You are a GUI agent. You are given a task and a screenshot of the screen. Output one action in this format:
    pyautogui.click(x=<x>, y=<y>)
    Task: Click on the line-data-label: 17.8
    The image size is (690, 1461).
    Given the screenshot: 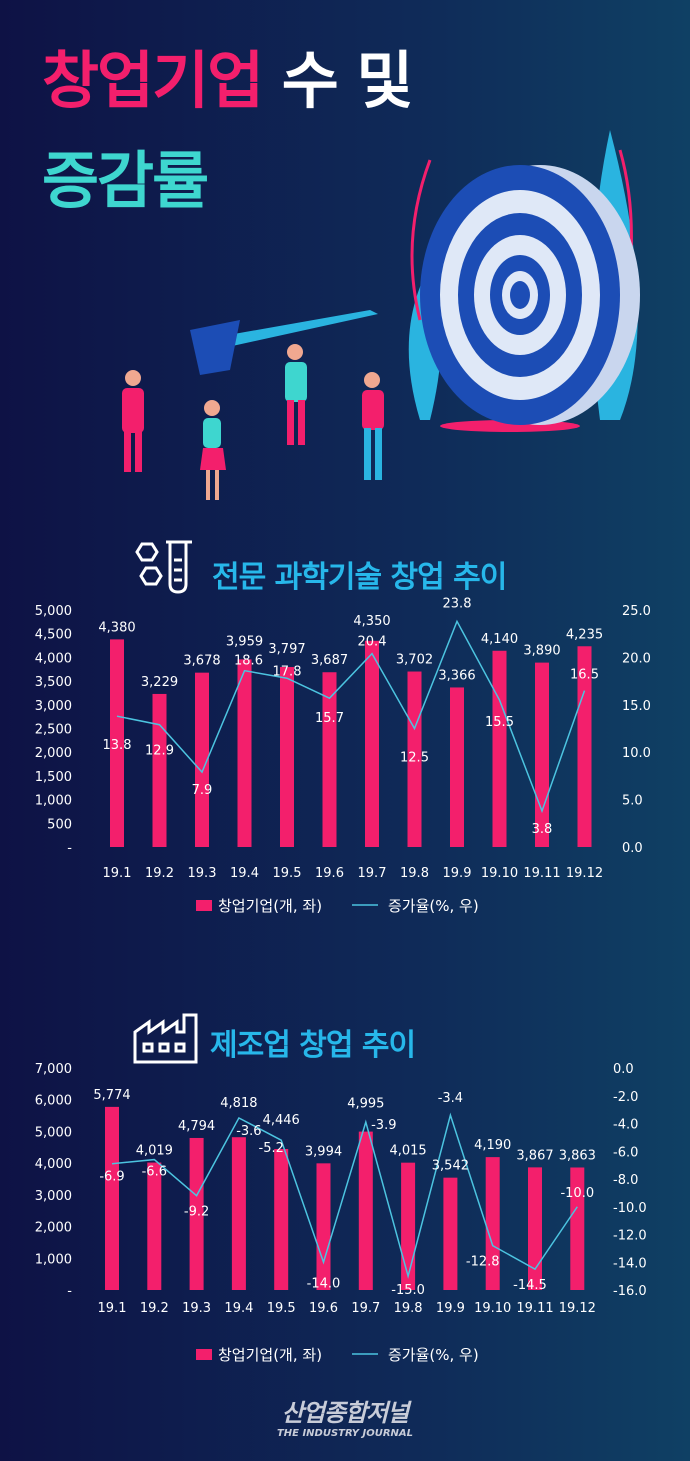 What is the action you would take?
    pyautogui.click(x=287, y=671)
    